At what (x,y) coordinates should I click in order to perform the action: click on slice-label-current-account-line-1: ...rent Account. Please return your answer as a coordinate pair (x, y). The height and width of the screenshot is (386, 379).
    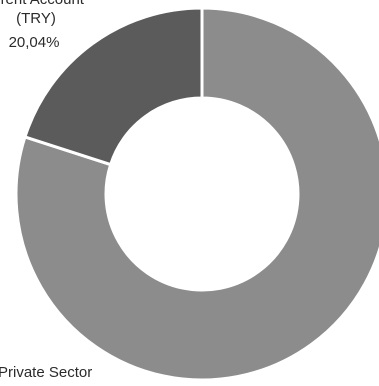
    Looking at the image, I should click on (42, 4).